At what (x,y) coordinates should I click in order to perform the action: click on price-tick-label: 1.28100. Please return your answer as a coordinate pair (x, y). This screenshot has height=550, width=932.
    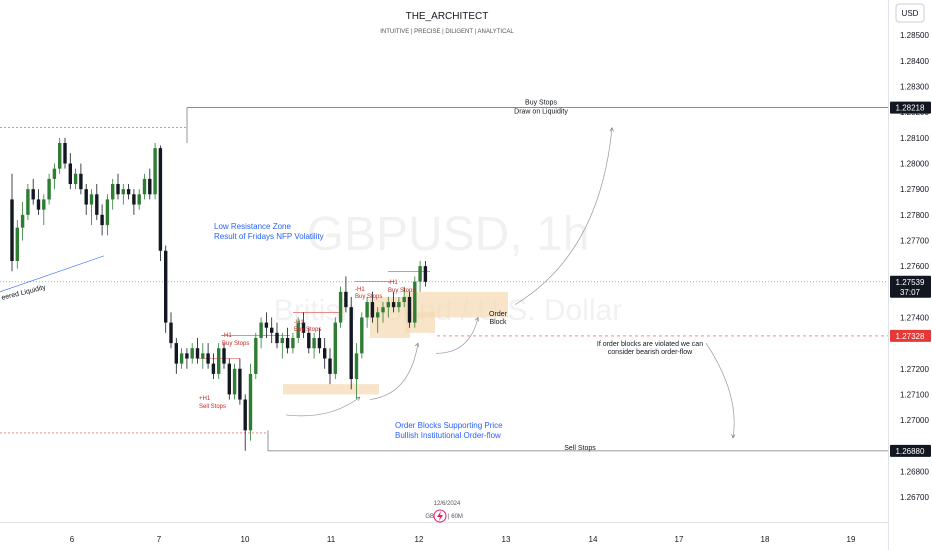
    Looking at the image, I should click on (914, 138).